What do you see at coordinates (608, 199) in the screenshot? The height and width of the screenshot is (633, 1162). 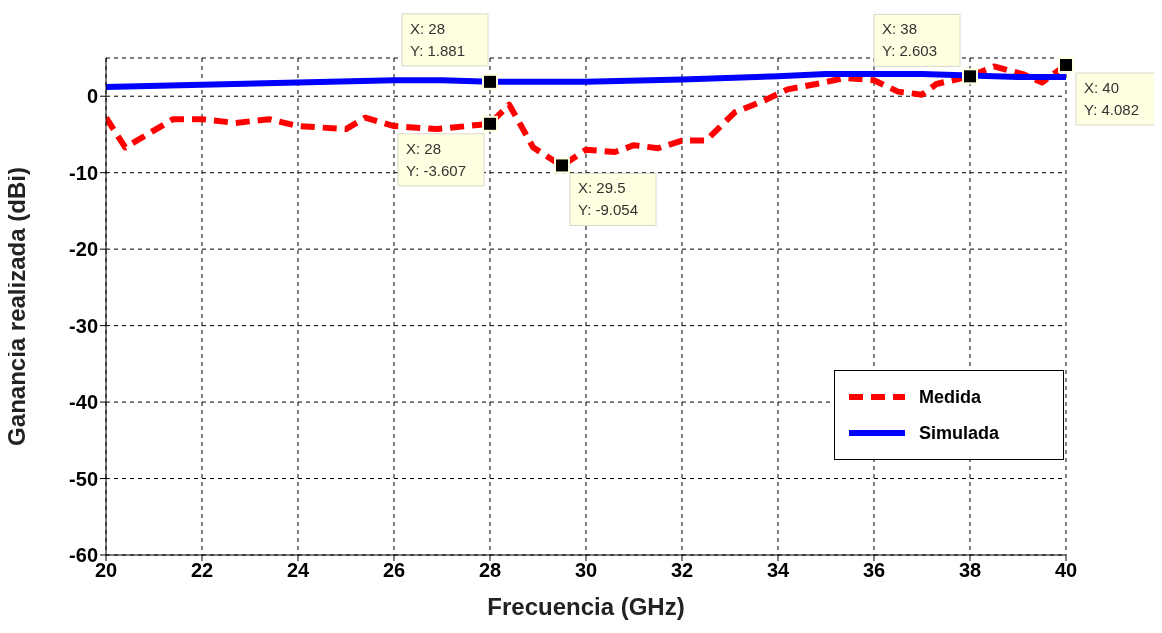 I see `annotation: X: 29.5 Y: -9.054` at bounding box center [608, 199].